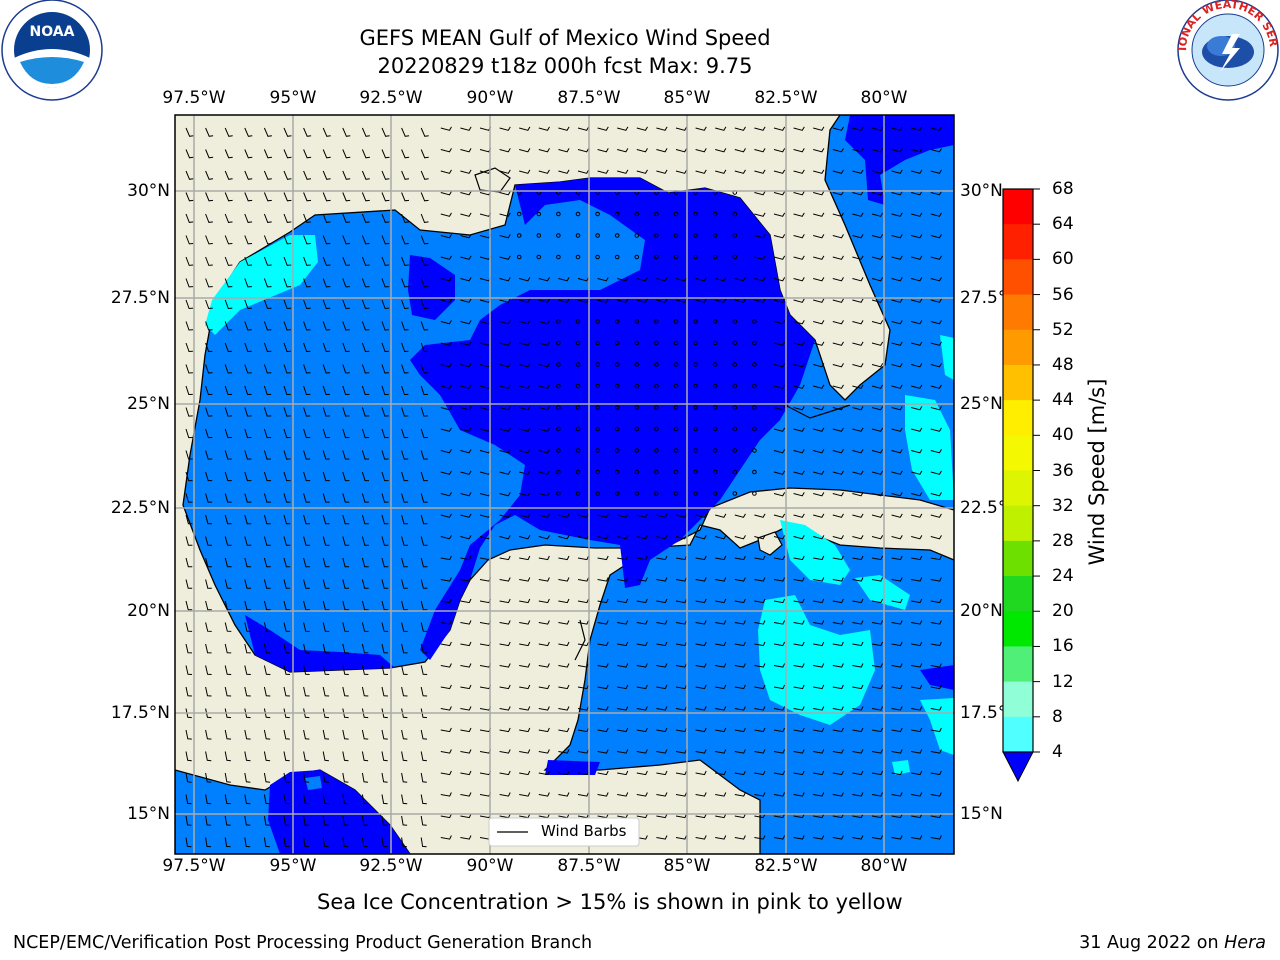  I want to click on windy-patch, so click(261, 285).